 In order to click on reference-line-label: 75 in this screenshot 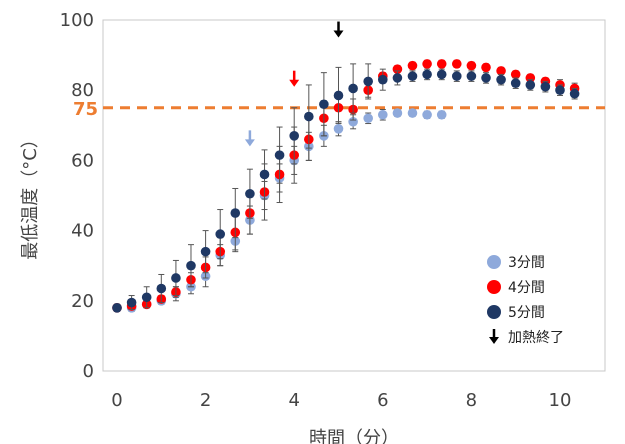, I will do `click(85, 109)`.